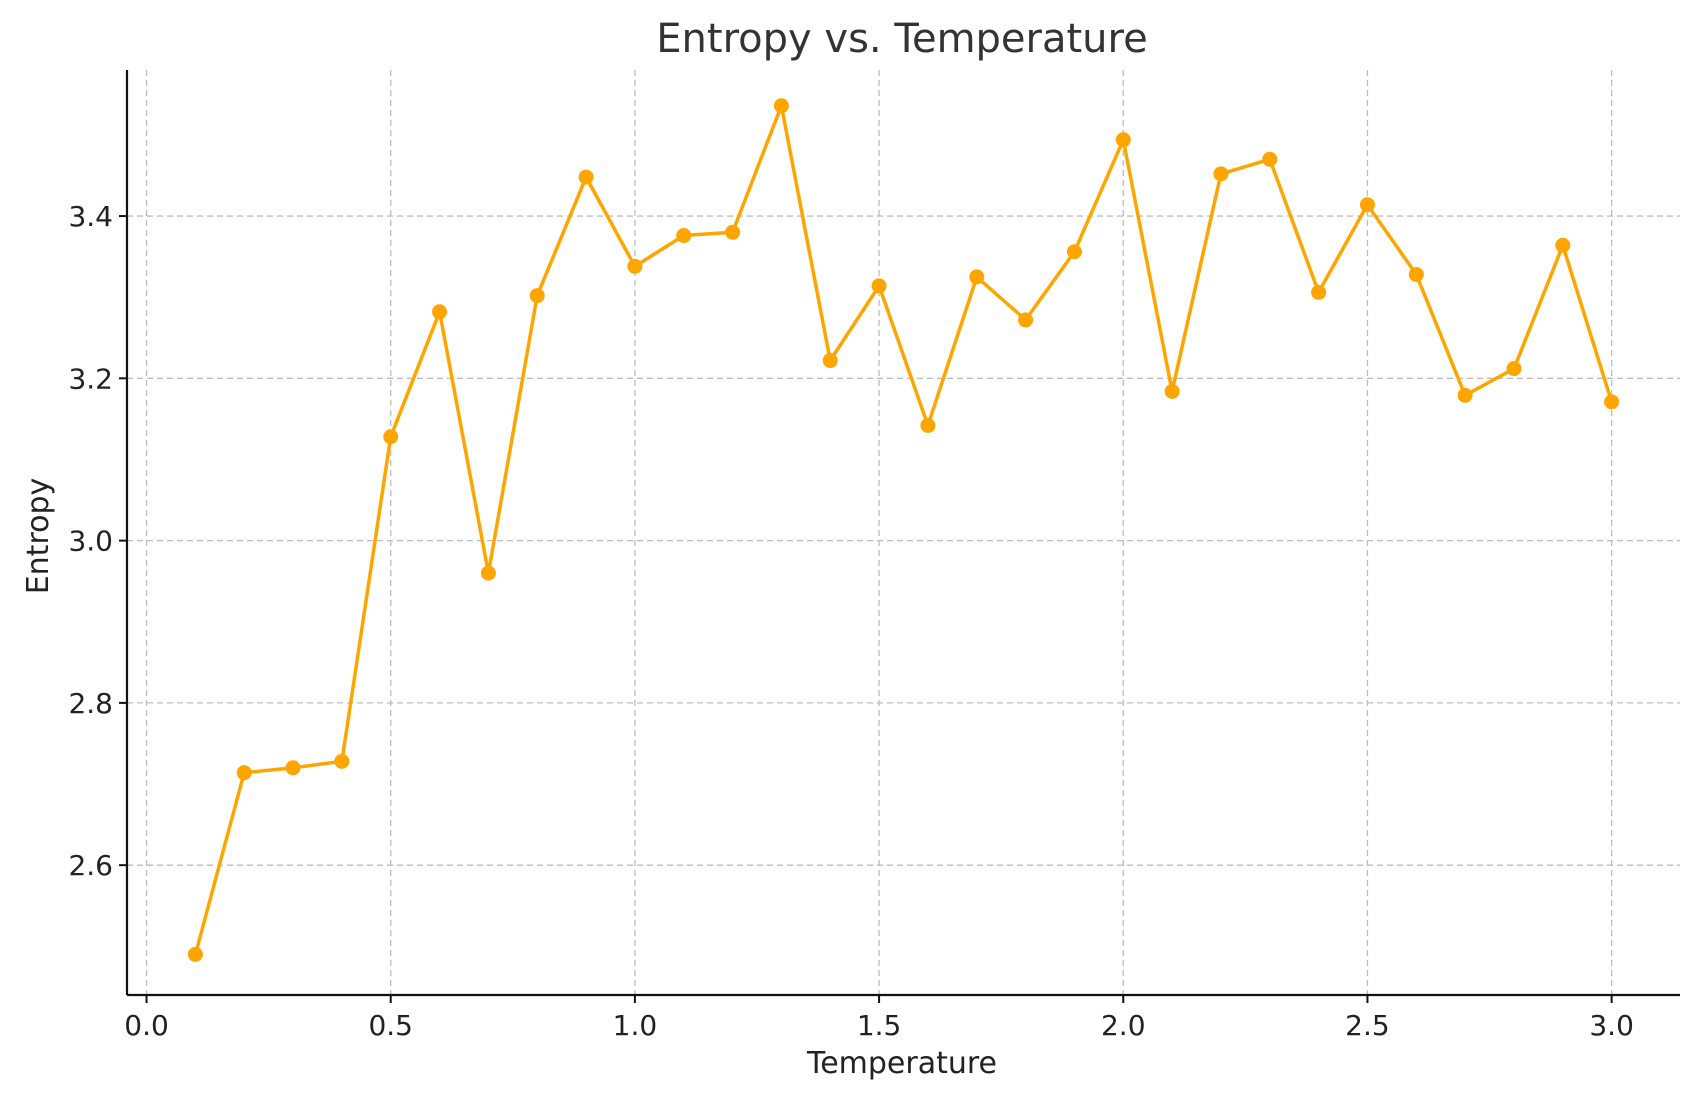 The height and width of the screenshot is (1101, 1697). Describe the element at coordinates (90, 541) in the screenshot. I see `y-tick-label-2: 3.0` at that location.